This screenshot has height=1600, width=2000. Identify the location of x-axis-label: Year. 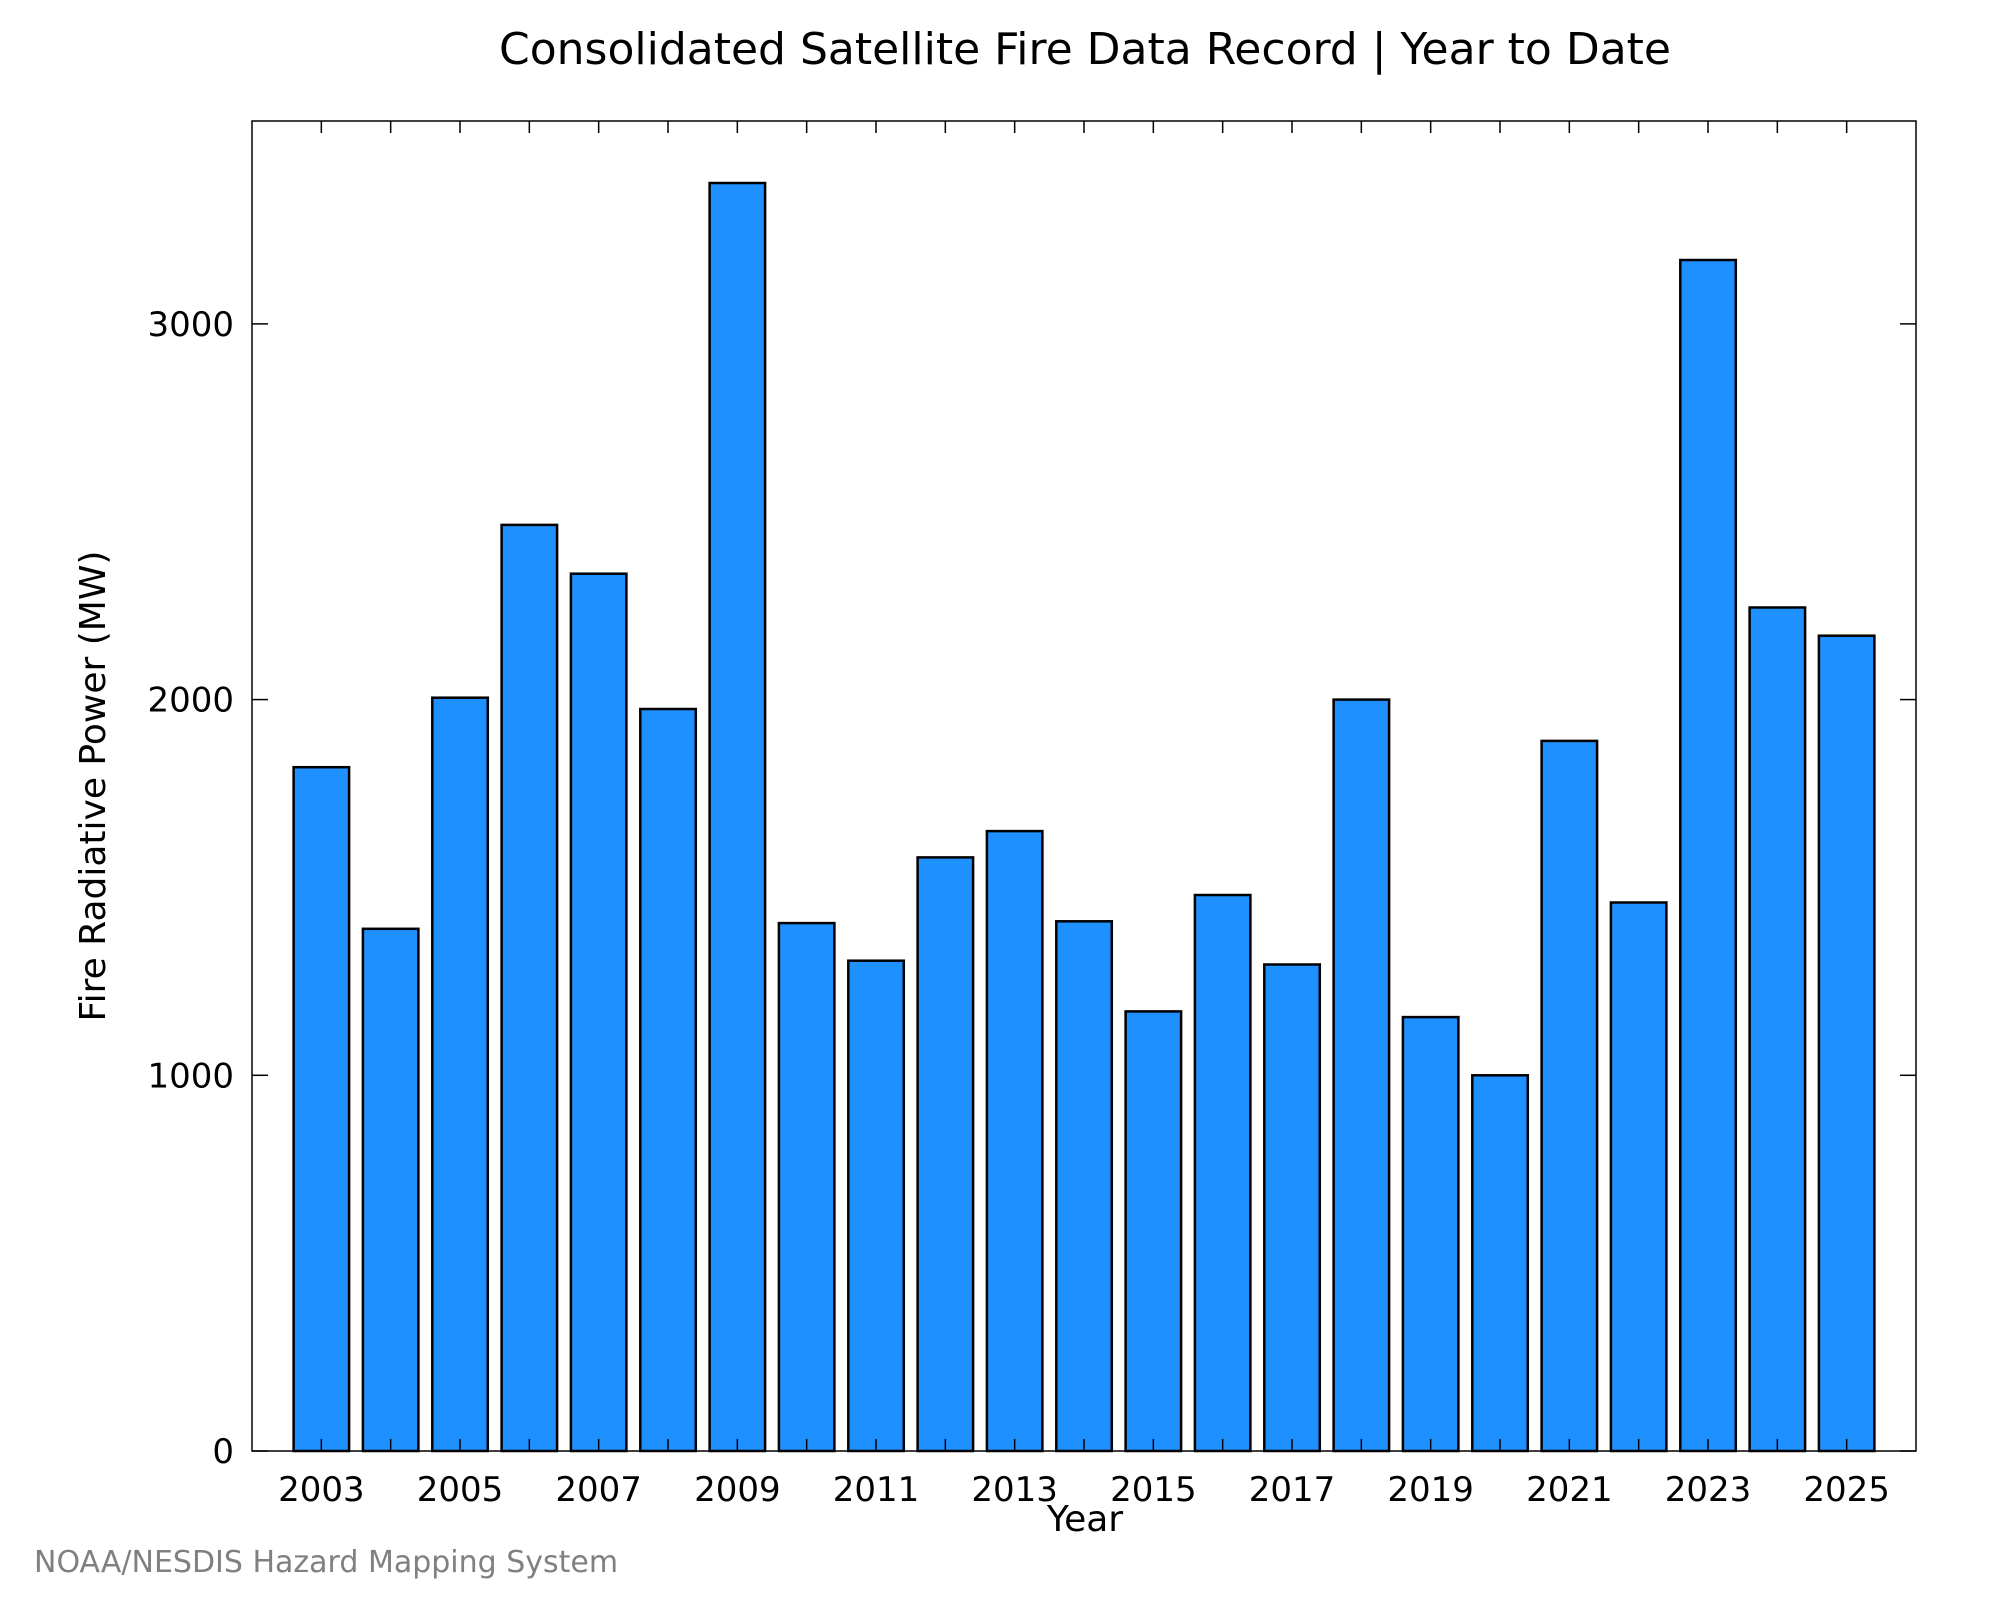
(1084, 1519).